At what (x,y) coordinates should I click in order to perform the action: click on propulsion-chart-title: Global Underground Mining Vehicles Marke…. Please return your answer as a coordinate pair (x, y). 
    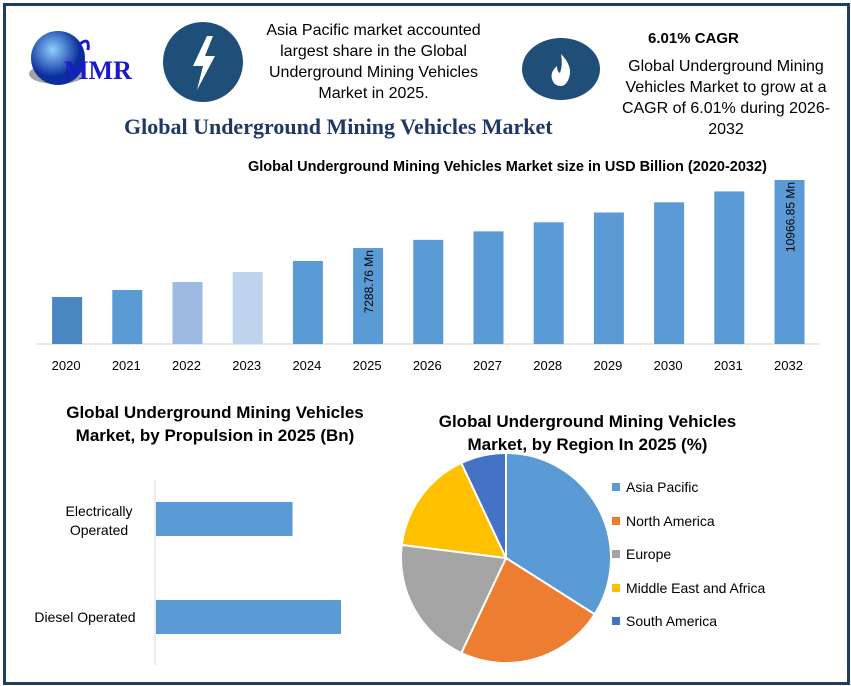
    Looking at the image, I should click on (215, 424).